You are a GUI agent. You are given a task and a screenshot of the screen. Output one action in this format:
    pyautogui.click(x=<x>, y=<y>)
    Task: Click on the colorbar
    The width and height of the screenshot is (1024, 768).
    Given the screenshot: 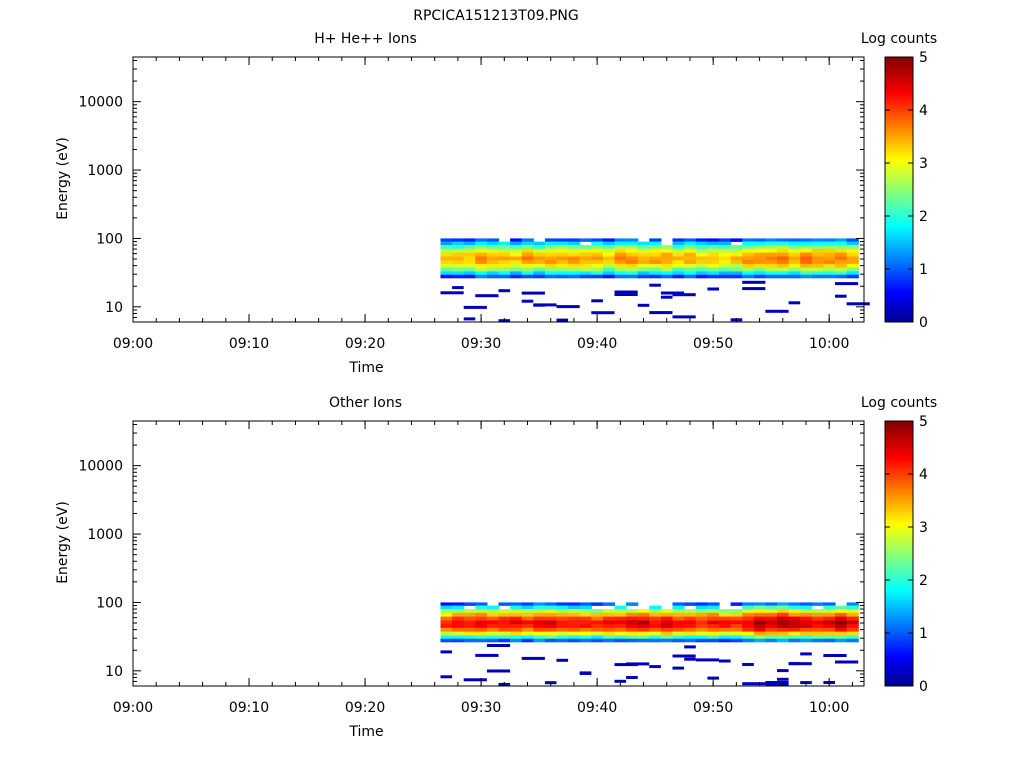 What is the action you would take?
    pyautogui.click(x=899, y=189)
    